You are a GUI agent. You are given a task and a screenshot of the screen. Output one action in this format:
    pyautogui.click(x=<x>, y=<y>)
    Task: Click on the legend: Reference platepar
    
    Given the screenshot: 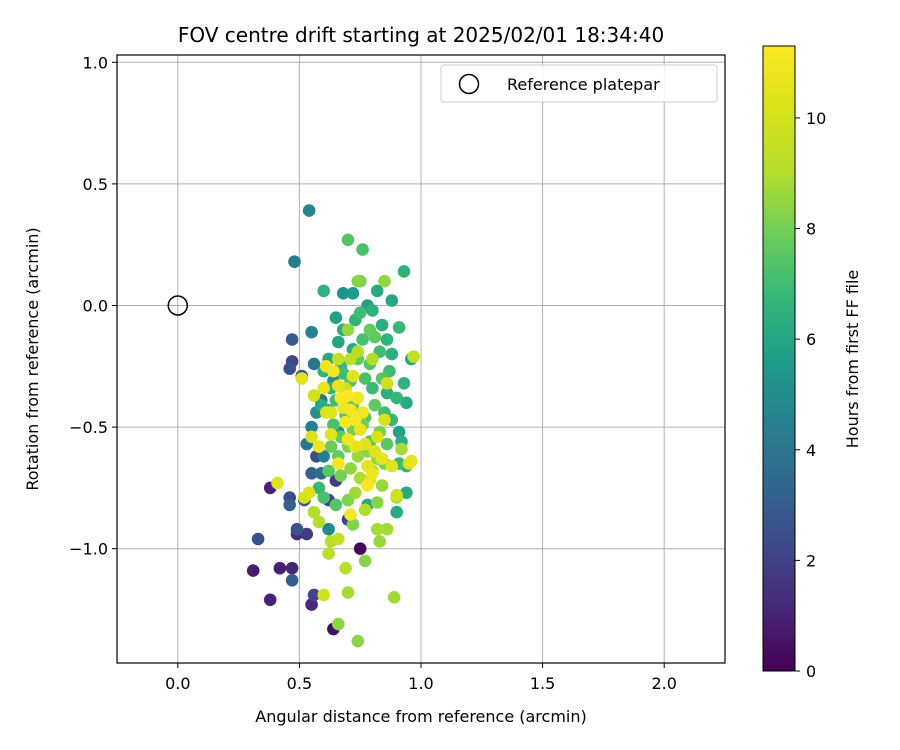 What is the action you would take?
    pyautogui.click(x=579, y=83)
    